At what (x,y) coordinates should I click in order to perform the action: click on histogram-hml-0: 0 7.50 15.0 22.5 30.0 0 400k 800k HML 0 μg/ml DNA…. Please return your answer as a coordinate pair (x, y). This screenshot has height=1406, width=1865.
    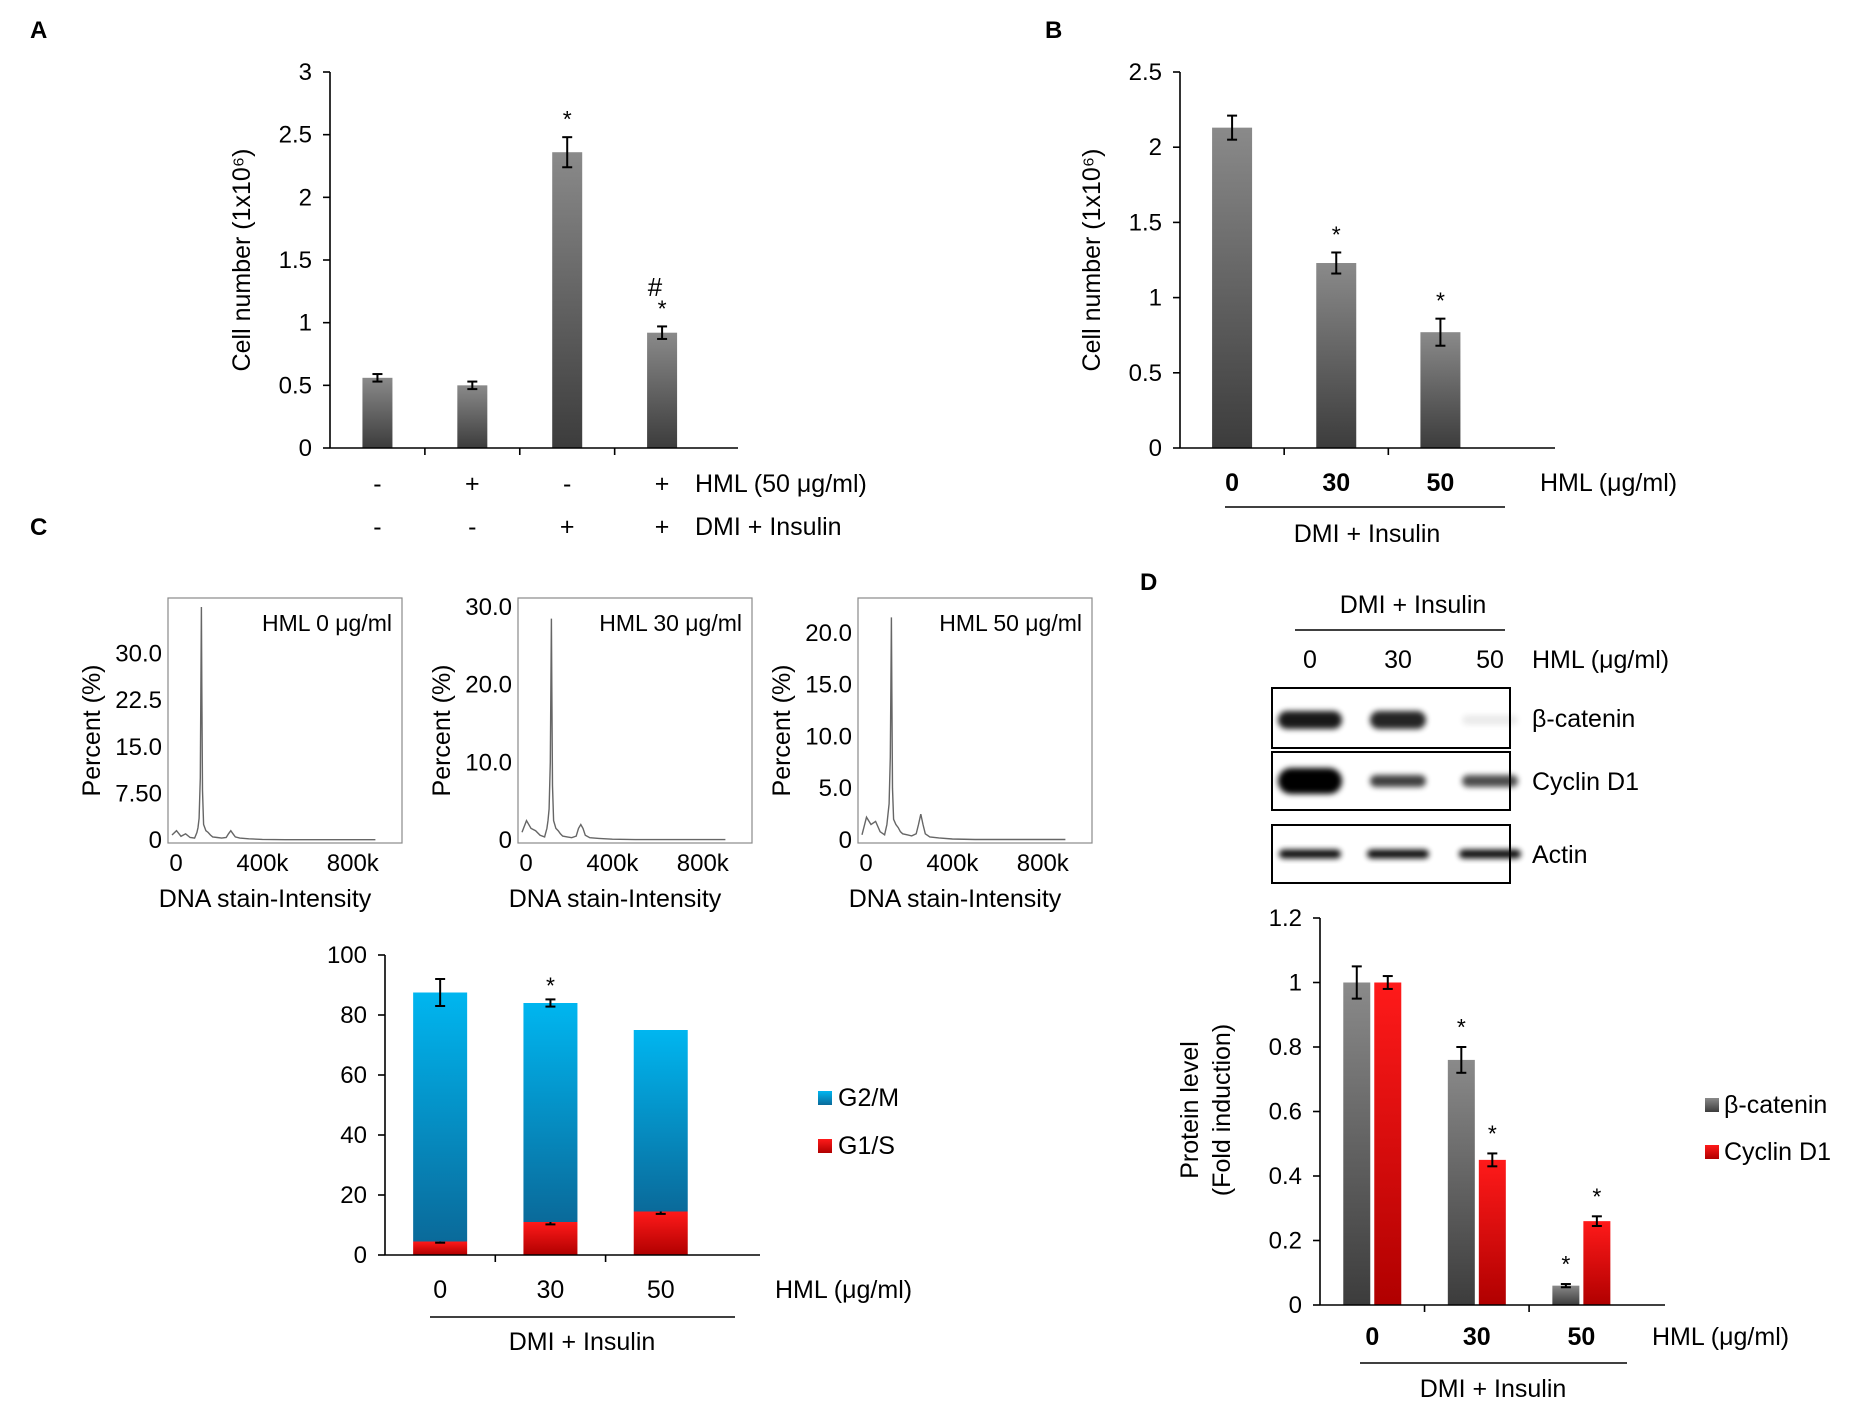
    Looking at the image, I should click on (240, 755).